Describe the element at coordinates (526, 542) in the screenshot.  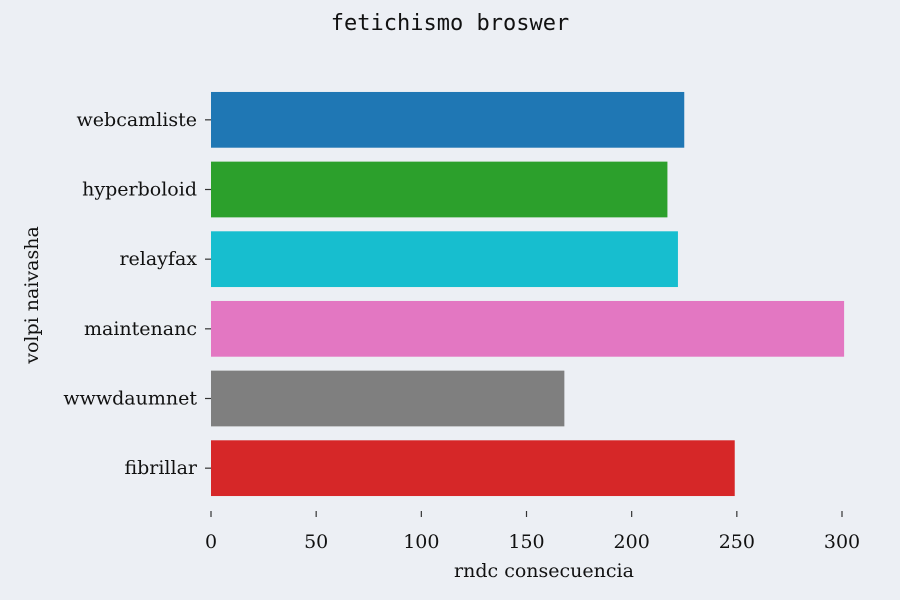
I see `x-tick-label: 150` at that location.